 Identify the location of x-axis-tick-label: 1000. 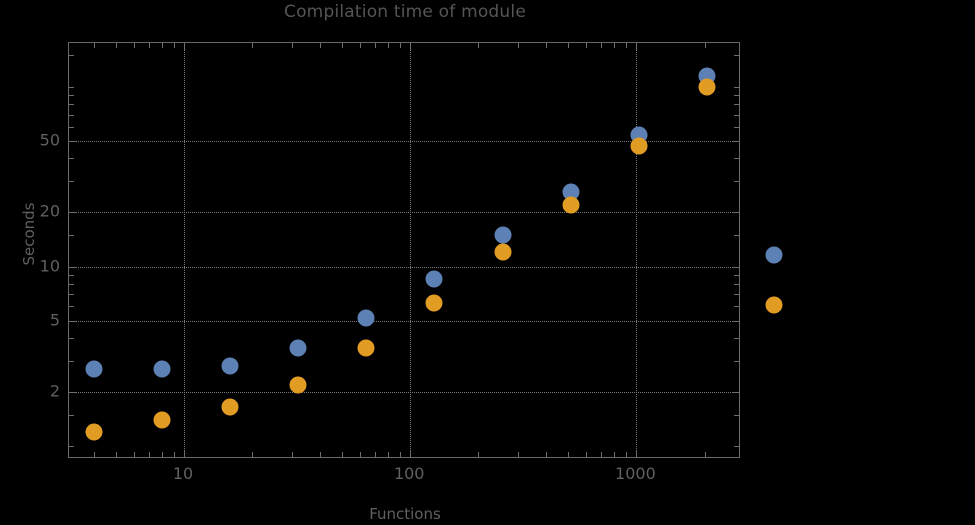
(635, 473).